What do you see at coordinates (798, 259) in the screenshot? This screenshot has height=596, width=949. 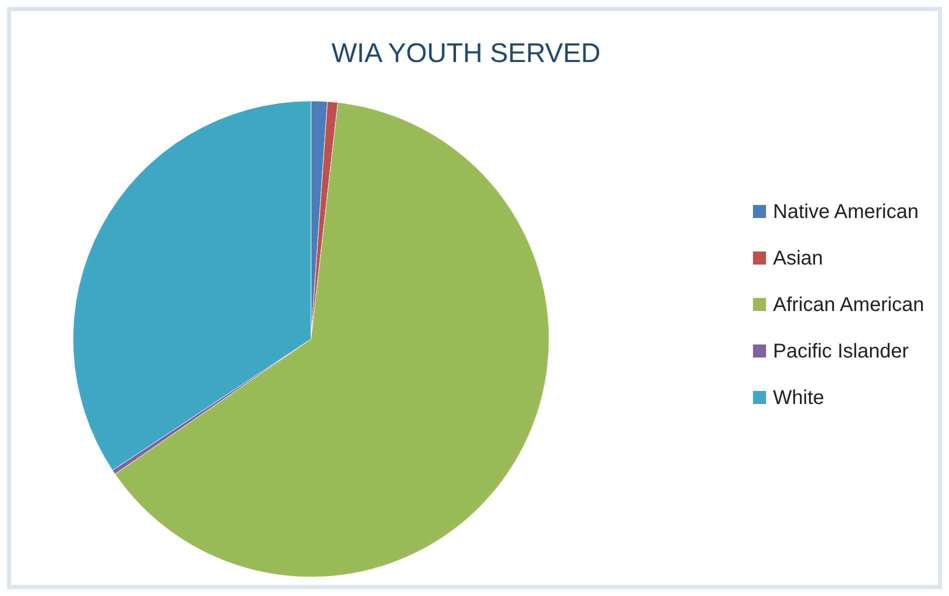 I see `legend-label: Asian` at bounding box center [798, 259].